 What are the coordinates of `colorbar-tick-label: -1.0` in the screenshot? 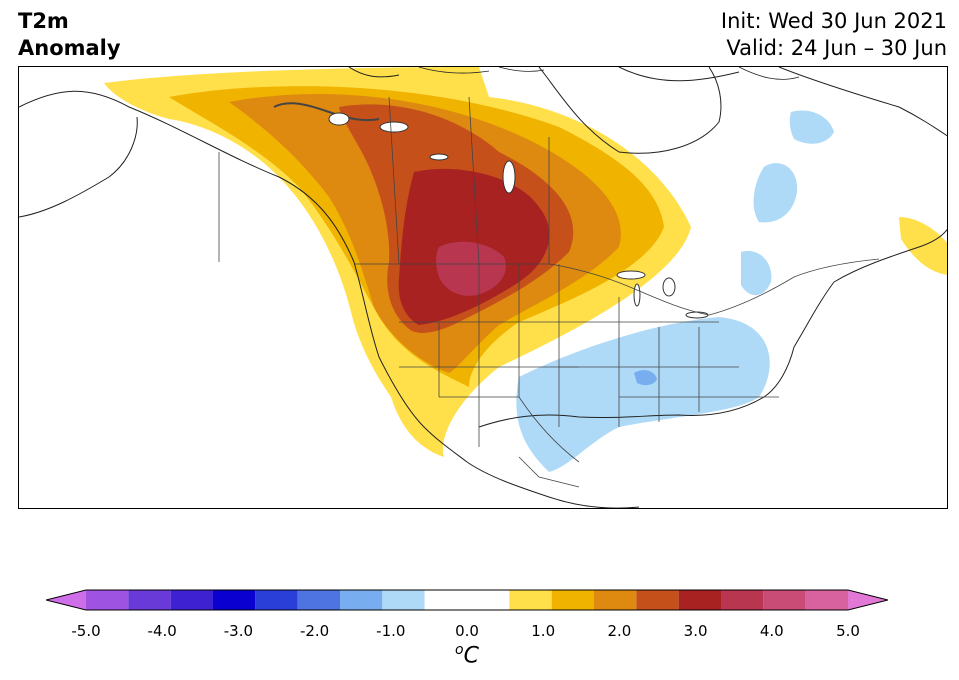 It's located at (391, 631).